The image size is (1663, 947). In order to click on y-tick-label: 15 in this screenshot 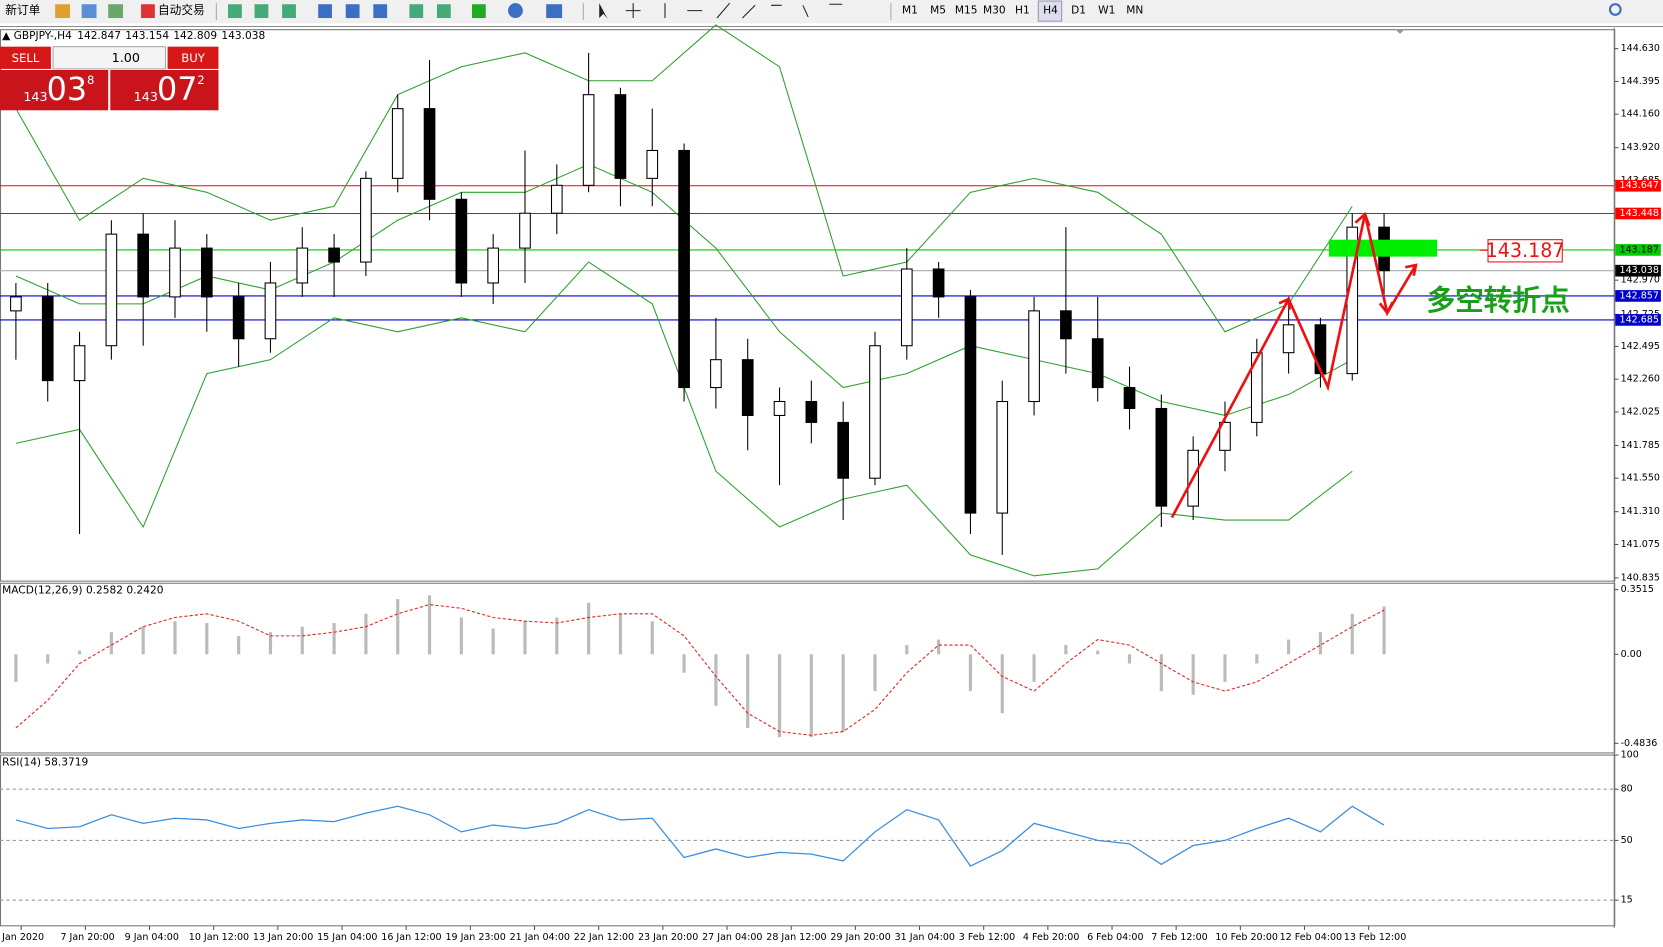, I will do `click(1627, 900)`.